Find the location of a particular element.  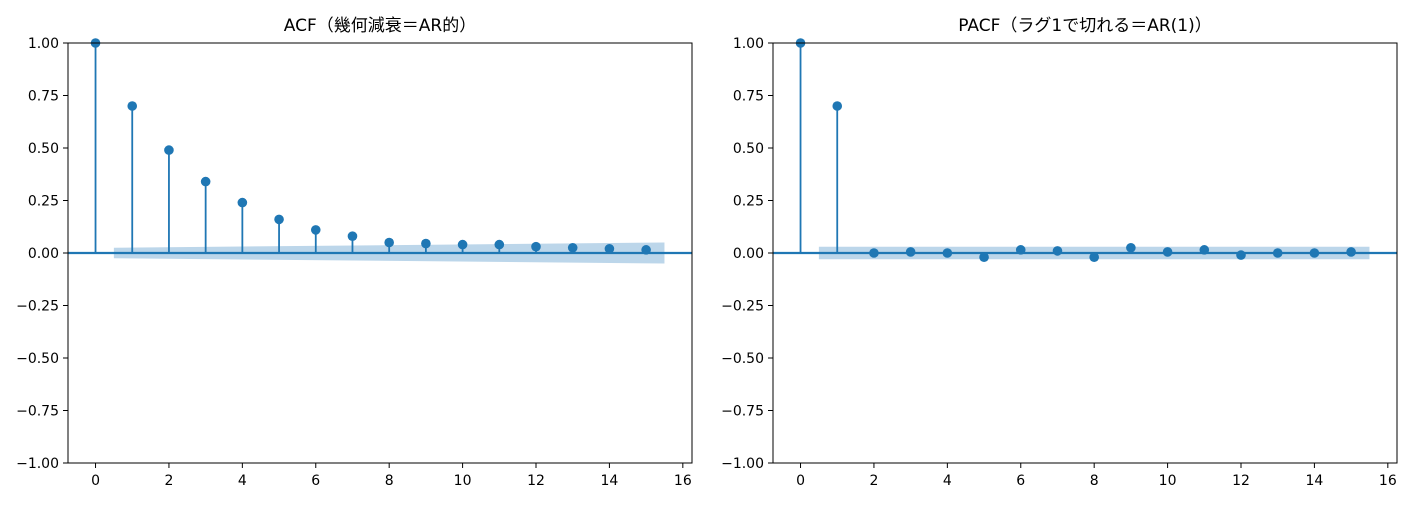

pacf-y-tick-label: 0.75 is located at coordinates (748, 97).